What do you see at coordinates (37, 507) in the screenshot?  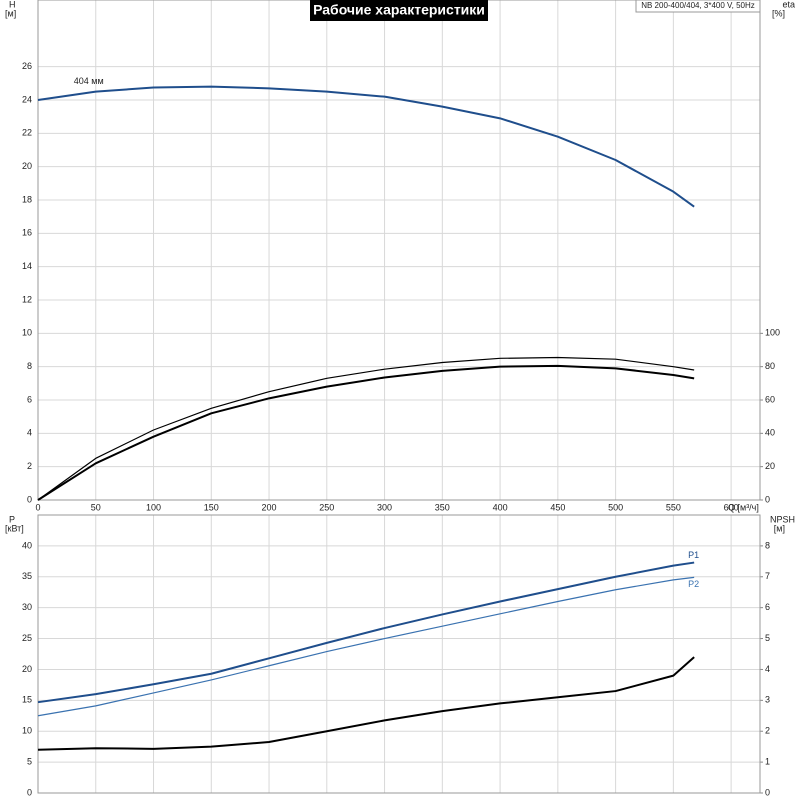 I see `x-tick-label: 0` at bounding box center [37, 507].